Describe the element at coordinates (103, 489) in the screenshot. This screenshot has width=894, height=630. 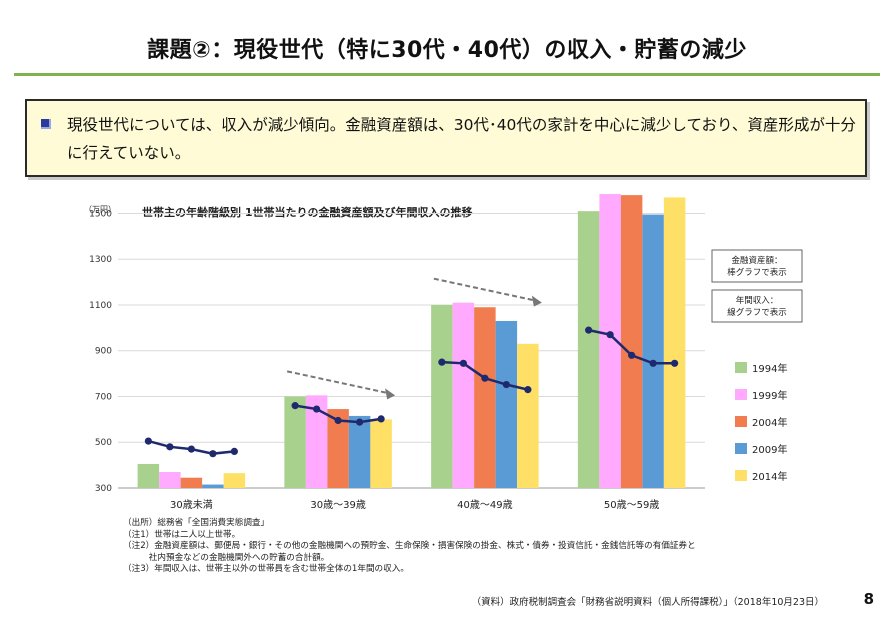
I see `y-tick-label: 300` at that location.